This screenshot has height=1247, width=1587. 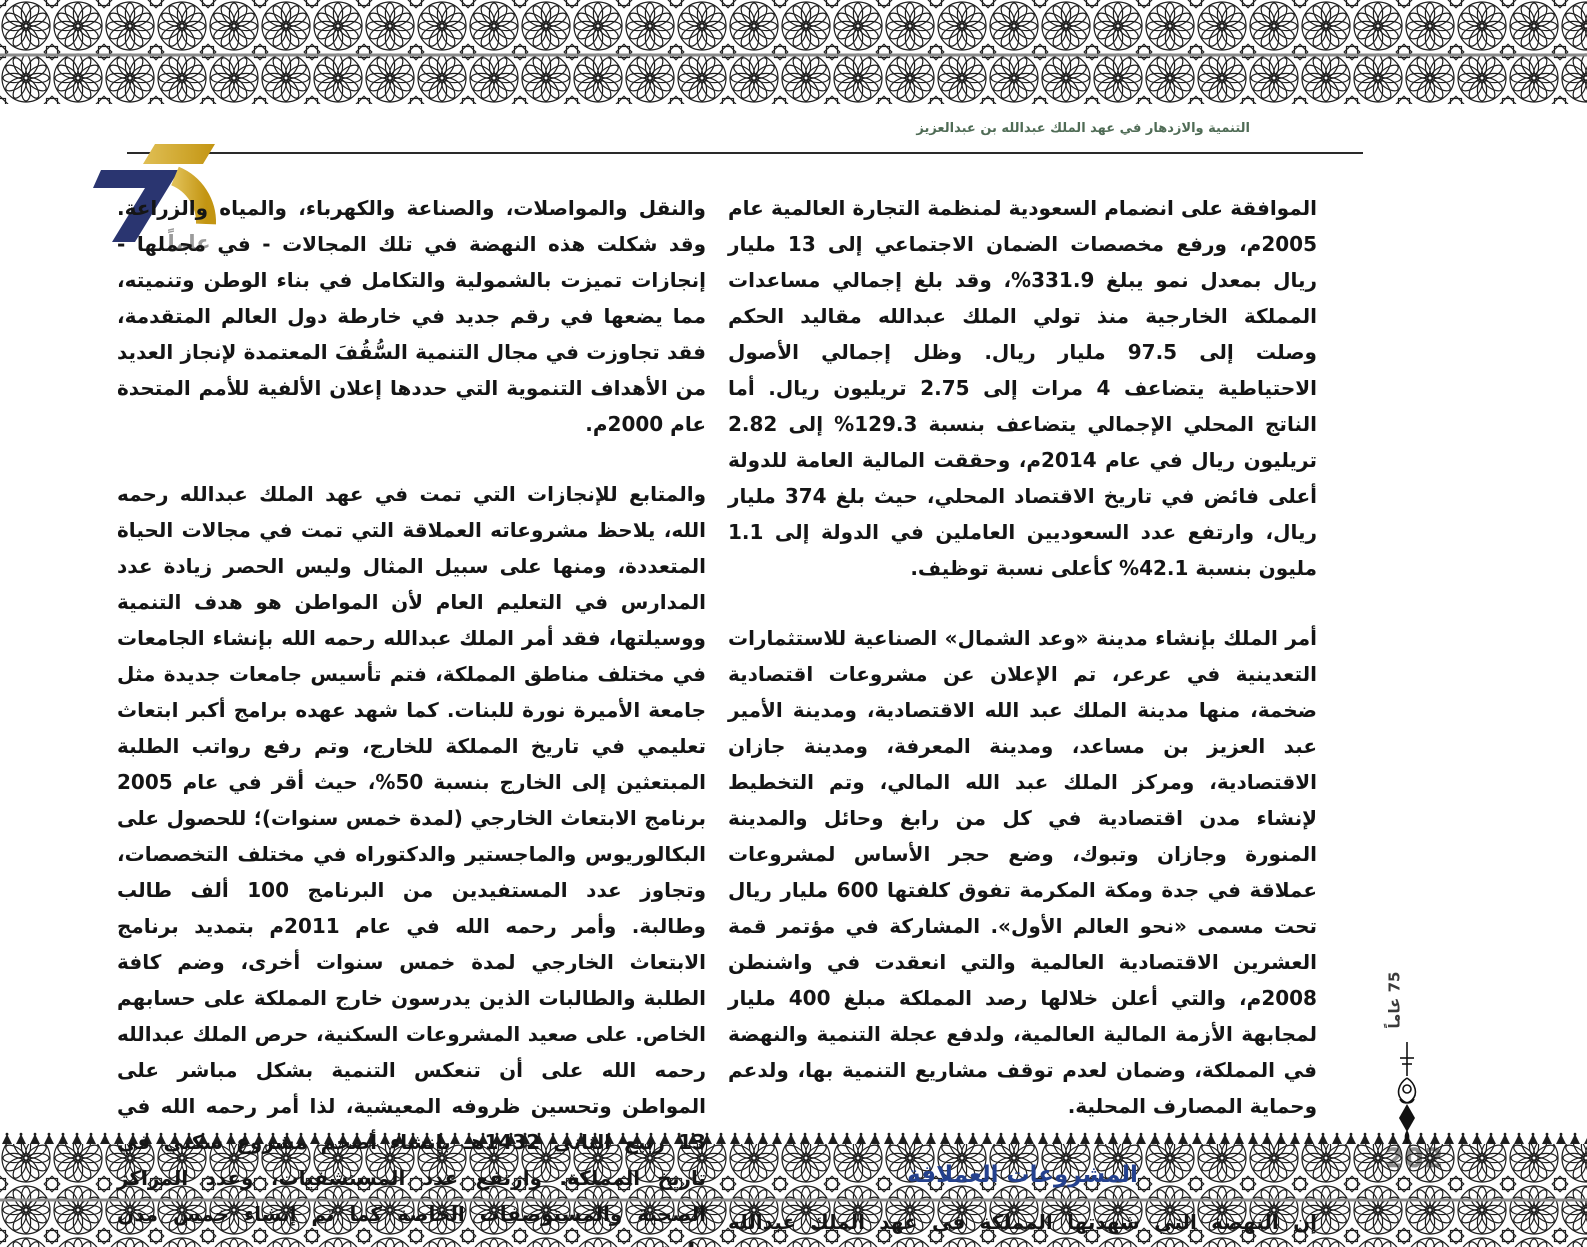 I want to click on margin-ornament-icon, so click(x=1407, y=1093).